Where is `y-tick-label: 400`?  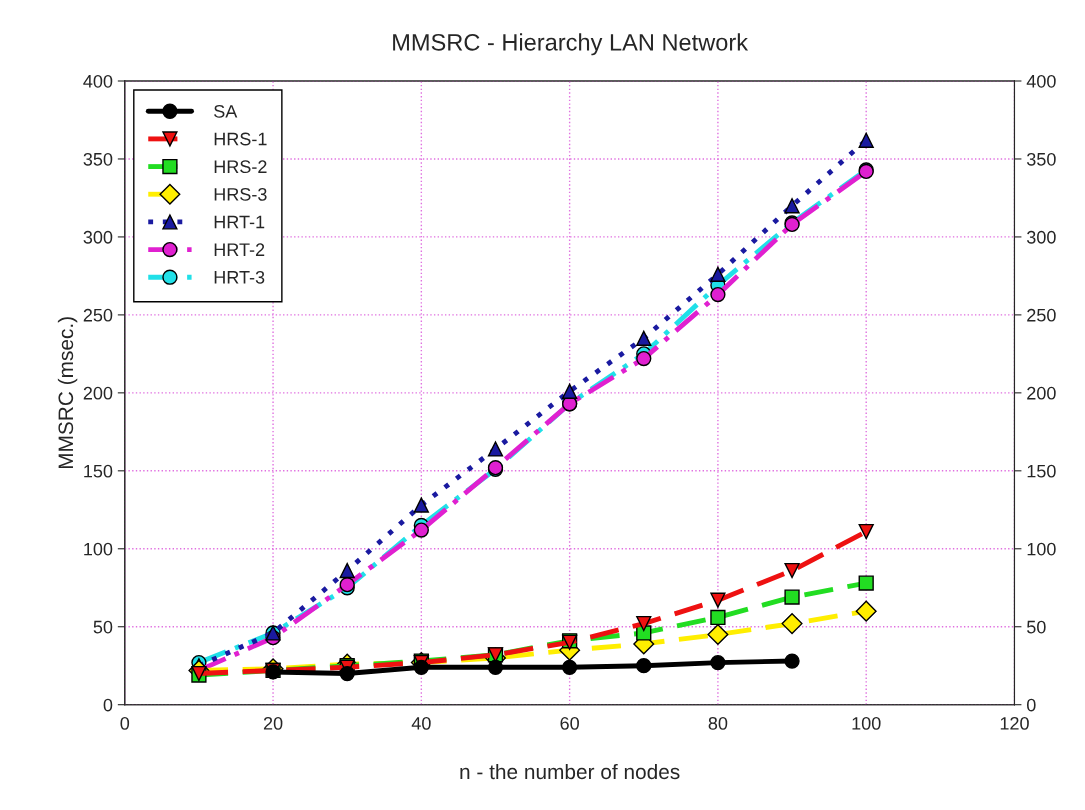 y-tick-label: 400 is located at coordinates (98, 81).